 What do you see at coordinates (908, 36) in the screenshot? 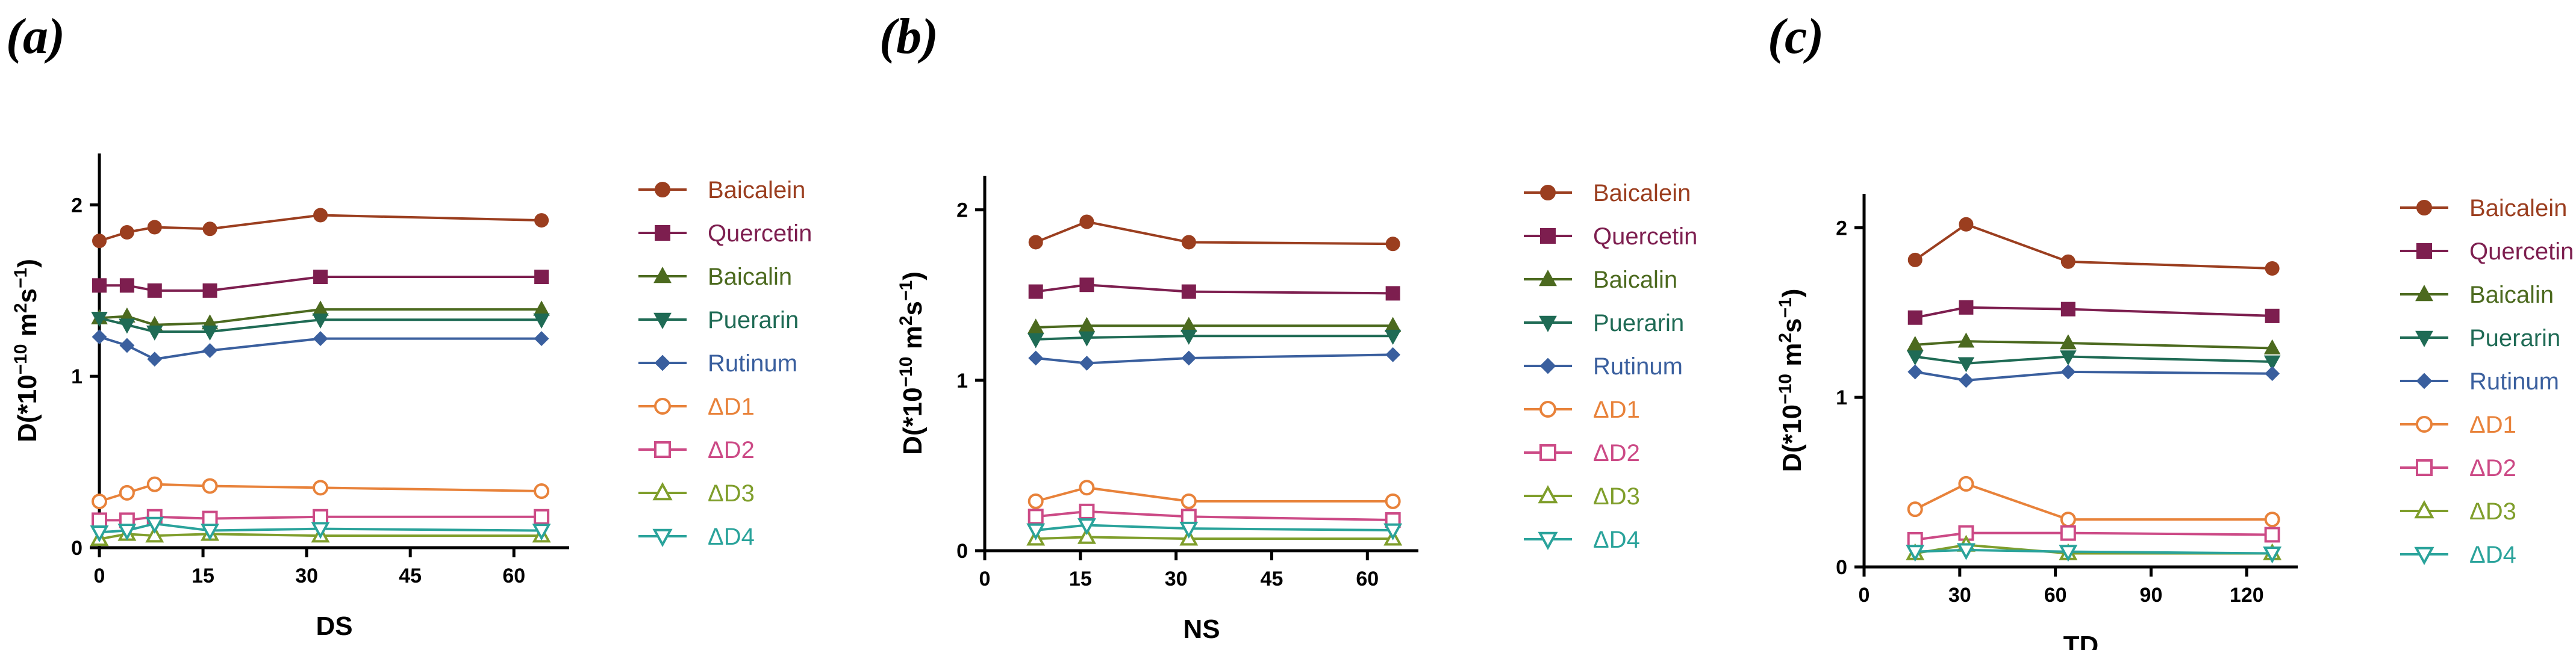
I see `panel-label: (b)` at bounding box center [908, 36].